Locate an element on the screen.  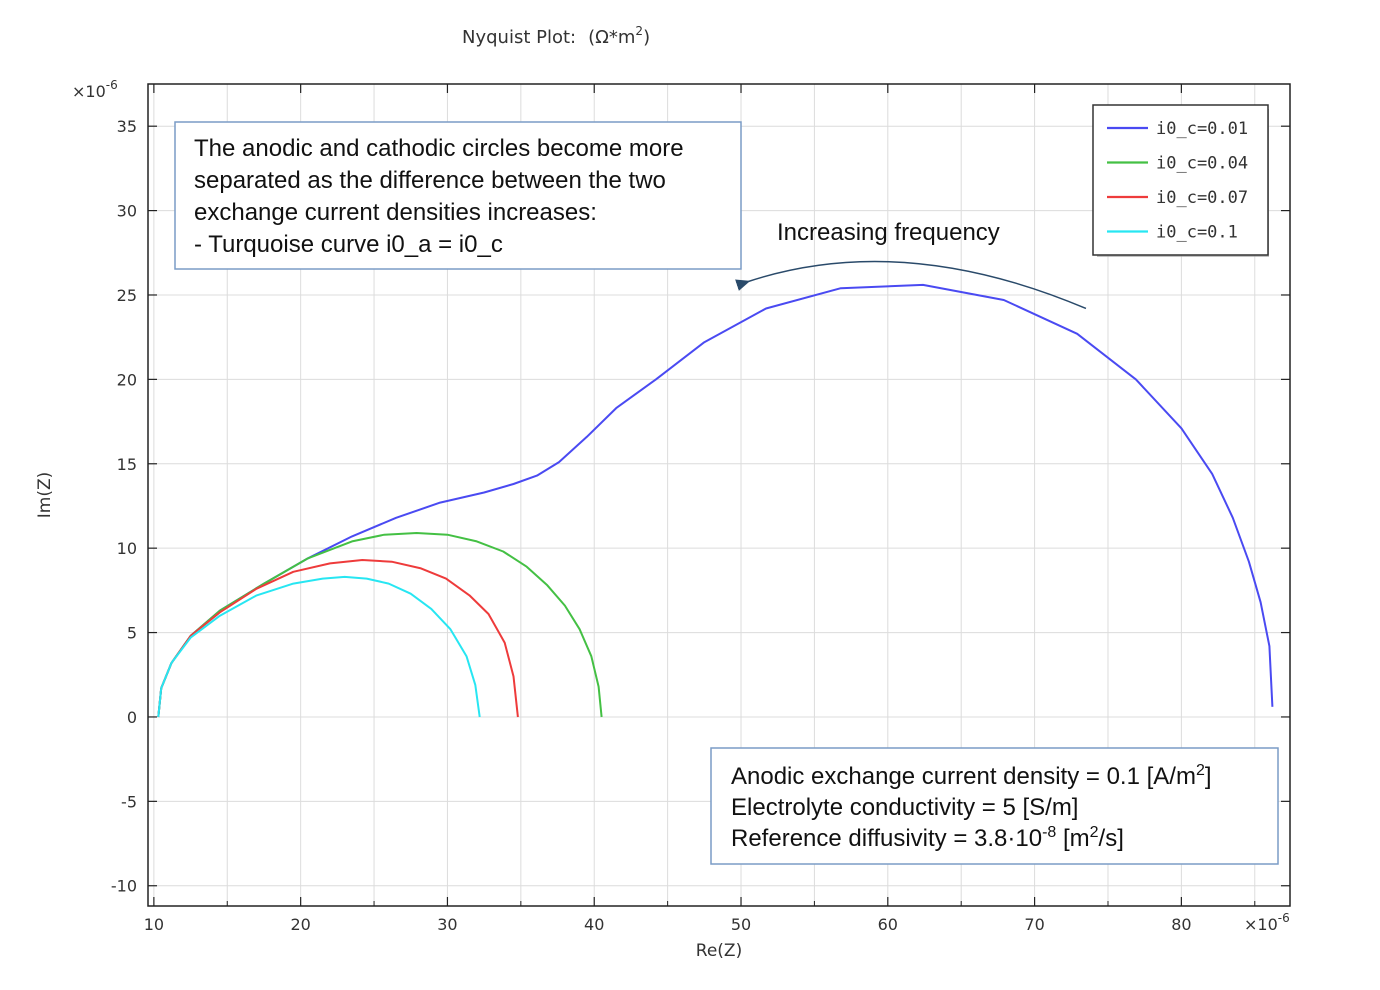
x-tick-label: 70 is located at coordinates (1034, 924).